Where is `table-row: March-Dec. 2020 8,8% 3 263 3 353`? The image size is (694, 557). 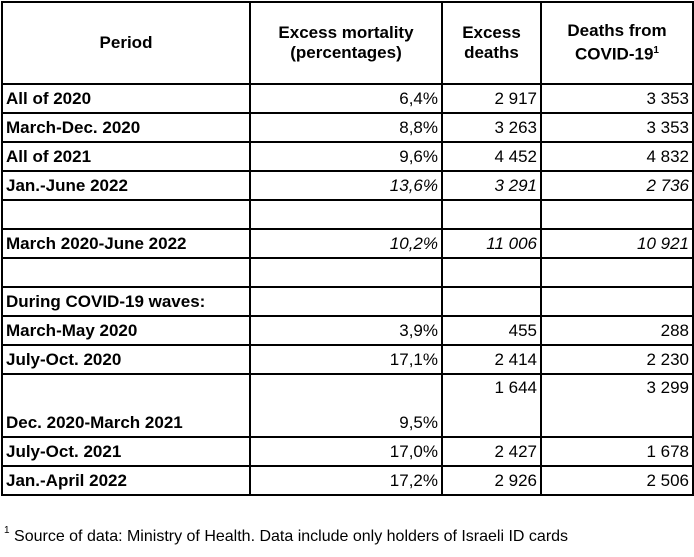
table-row: March-Dec. 2020 8,8% 3 263 3 353 is located at coordinates (347, 127).